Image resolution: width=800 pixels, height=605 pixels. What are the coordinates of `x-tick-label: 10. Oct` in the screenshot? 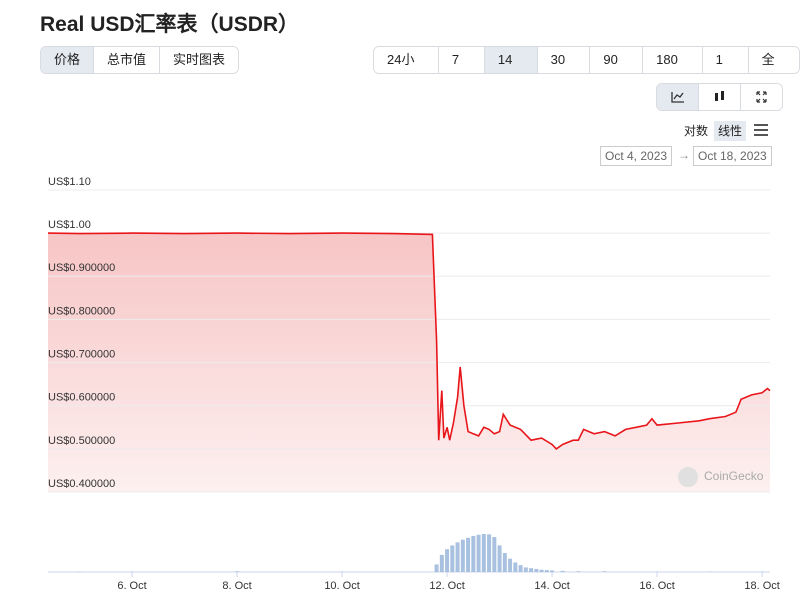 It's located at (341, 586).